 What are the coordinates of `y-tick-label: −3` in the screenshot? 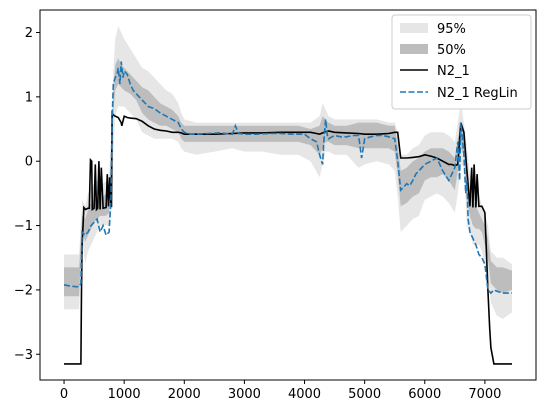 It's located at (23, 355).